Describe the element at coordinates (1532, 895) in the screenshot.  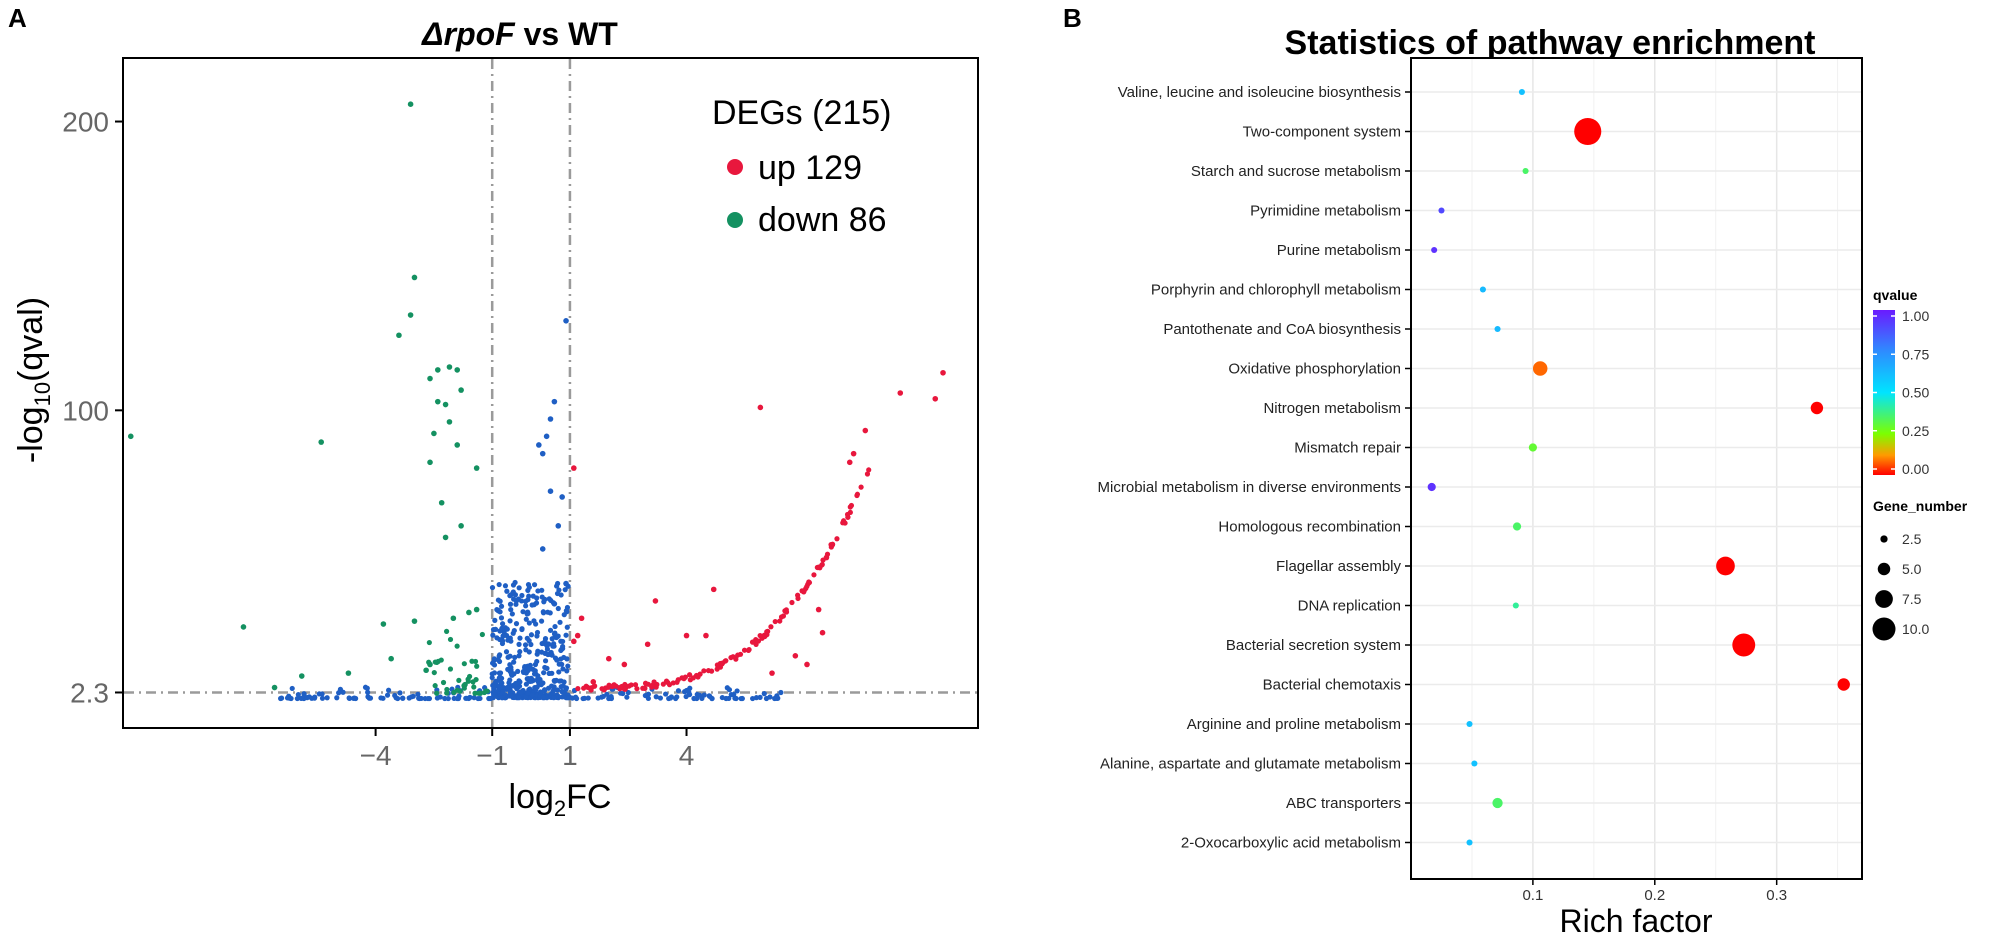
I see `x-tick-label: 0.1` at that location.